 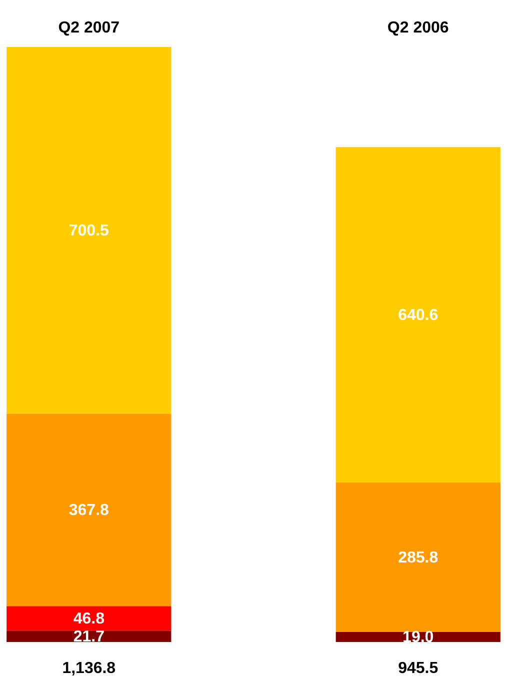 I want to click on data-label: 46.8, so click(x=89, y=619).